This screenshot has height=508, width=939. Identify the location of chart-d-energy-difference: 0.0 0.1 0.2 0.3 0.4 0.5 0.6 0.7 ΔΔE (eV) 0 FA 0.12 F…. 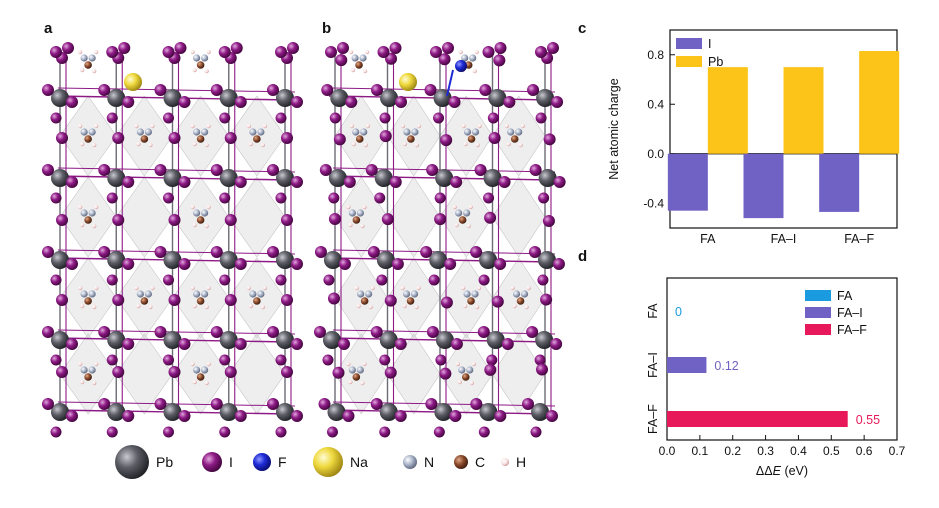
(776, 377).